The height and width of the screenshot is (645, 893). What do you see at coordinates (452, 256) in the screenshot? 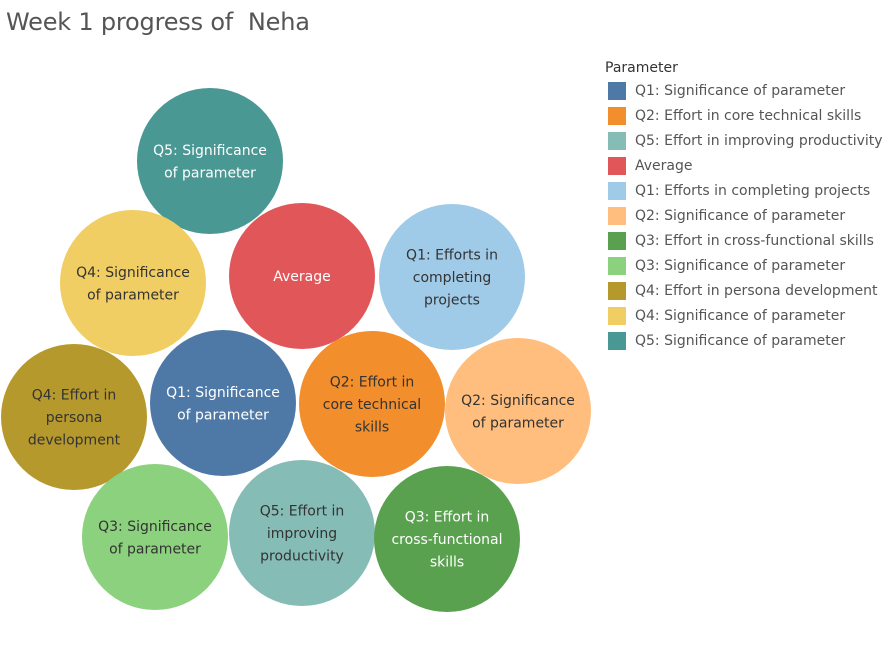
I see `bubble-label: Q1: Efforts in` at bounding box center [452, 256].